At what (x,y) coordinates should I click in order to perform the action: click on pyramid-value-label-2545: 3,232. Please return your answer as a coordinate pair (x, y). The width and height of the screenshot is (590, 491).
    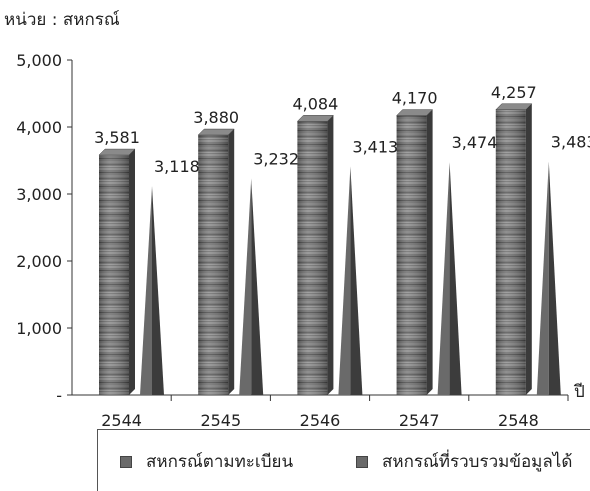
    Looking at the image, I should click on (276, 158).